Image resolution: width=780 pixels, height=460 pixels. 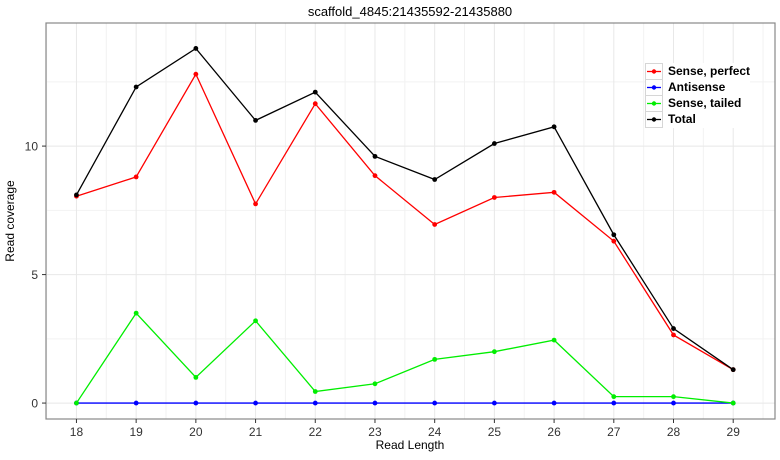 I want to click on legend-label: Antisense, so click(x=697, y=87).